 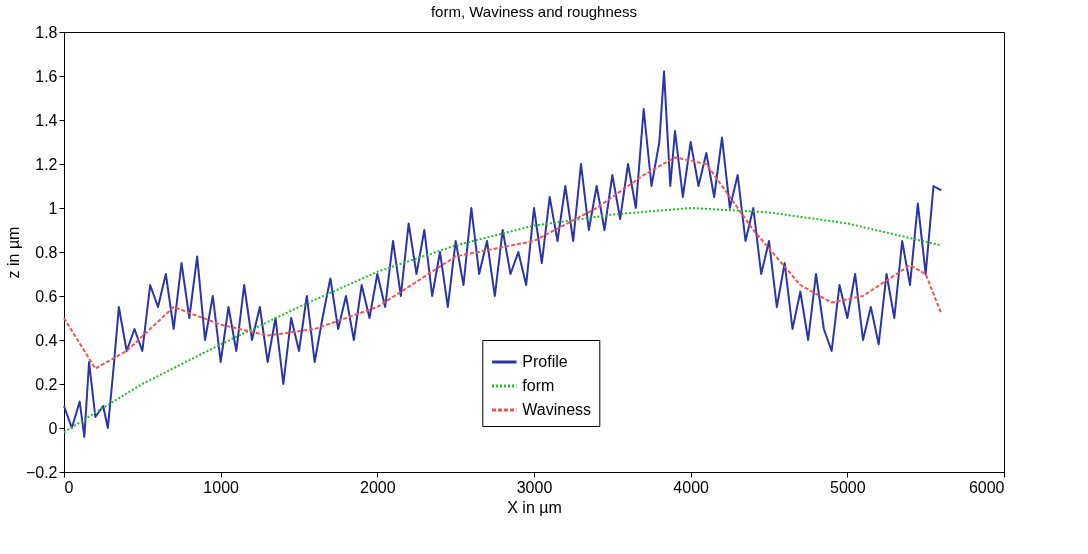 I want to click on legend-label: Profile, so click(x=545, y=361).